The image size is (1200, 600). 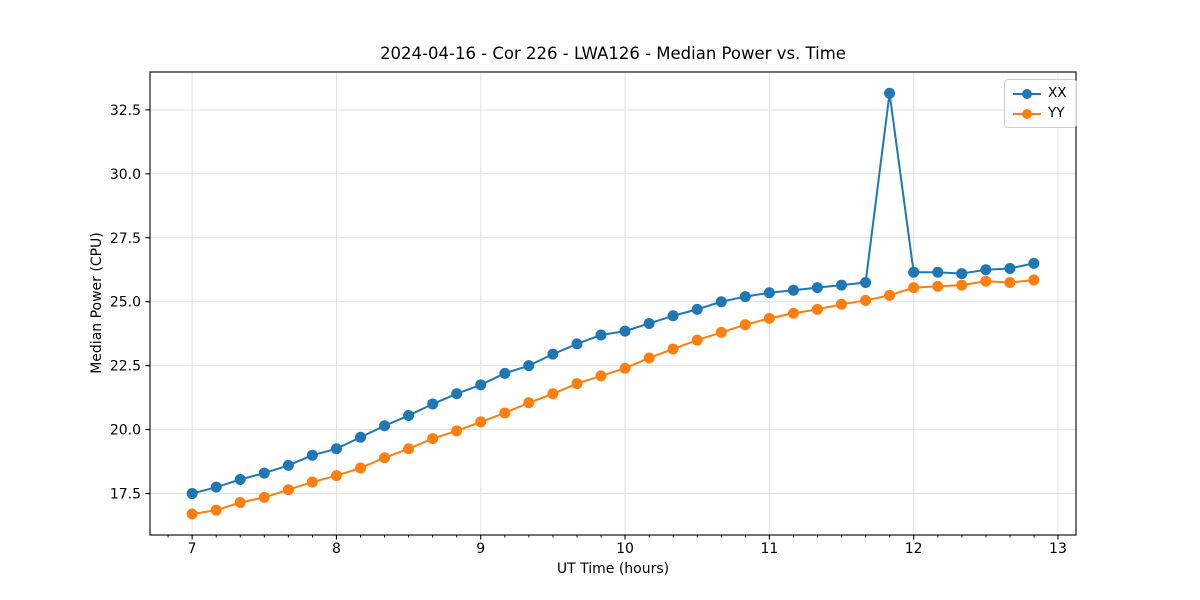 What do you see at coordinates (914, 549) in the screenshot?
I see `x-tick-label: 12` at bounding box center [914, 549].